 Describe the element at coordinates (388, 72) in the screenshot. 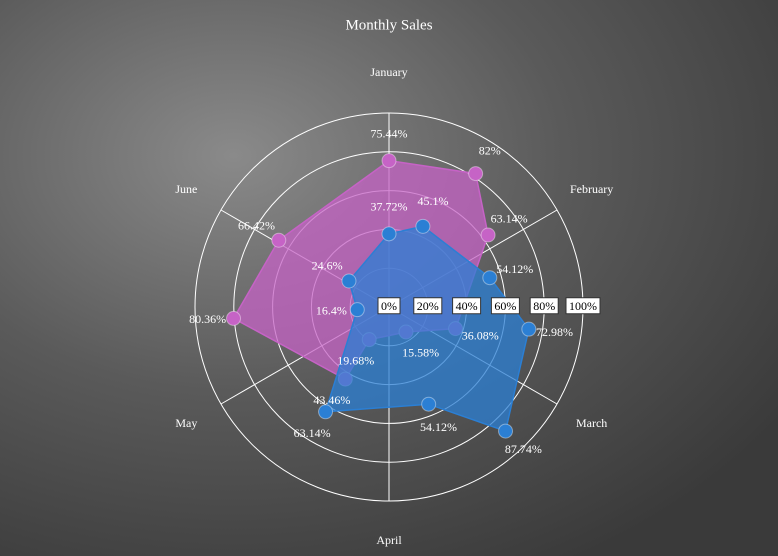

I see `angular-label: January` at that location.